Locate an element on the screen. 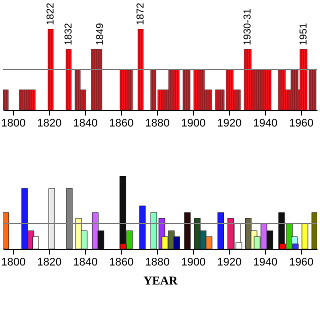  annotation: 1930-31 is located at coordinates (248, 27).